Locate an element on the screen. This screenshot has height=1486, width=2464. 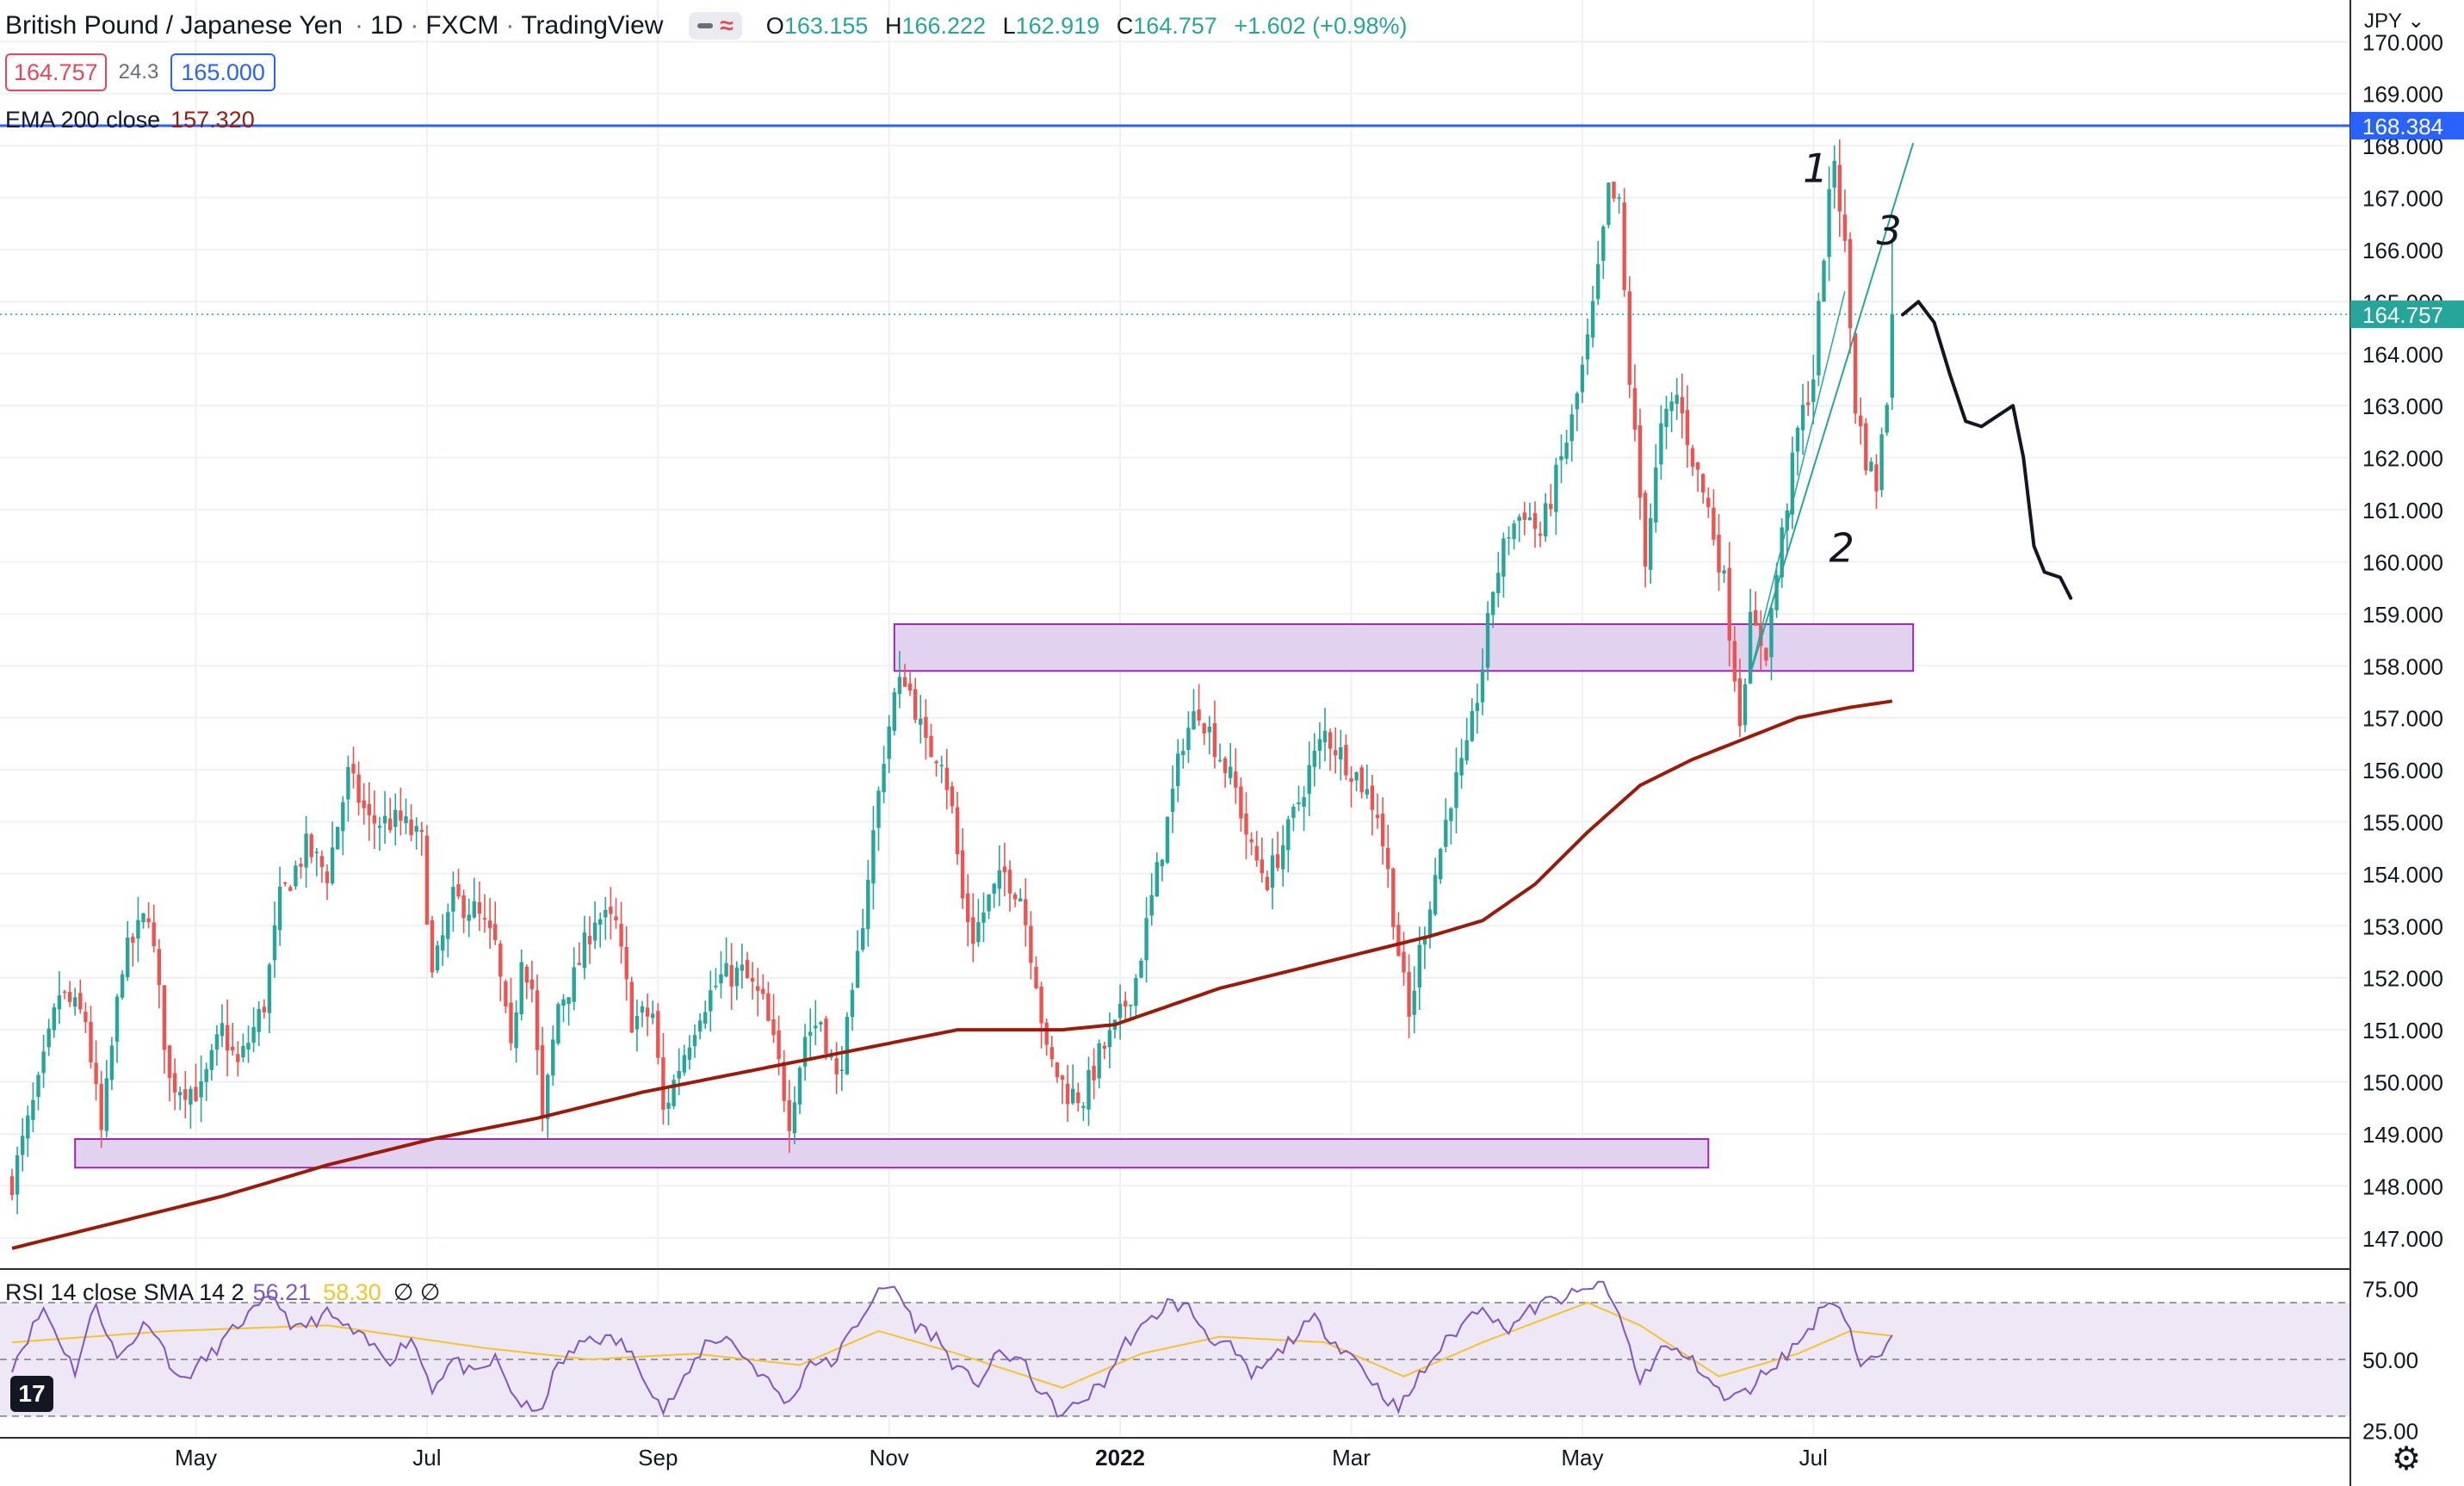
rsi-sma-line is located at coordinates (951, 1345).